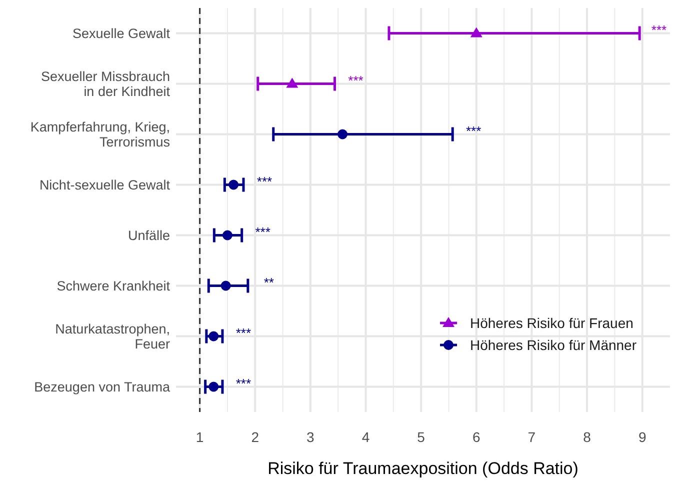 Image resolution: width=673 pixels, height=486 pixels. I want to click on y-tick-label: Unfälle, so click(149, 235).